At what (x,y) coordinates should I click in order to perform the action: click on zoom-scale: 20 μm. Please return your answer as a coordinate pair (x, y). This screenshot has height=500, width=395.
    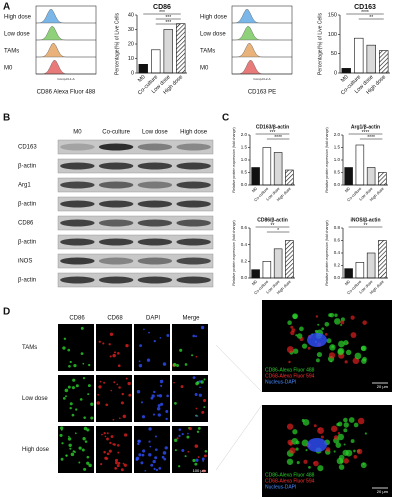
    Looking at the image, I should click on (383, 491).